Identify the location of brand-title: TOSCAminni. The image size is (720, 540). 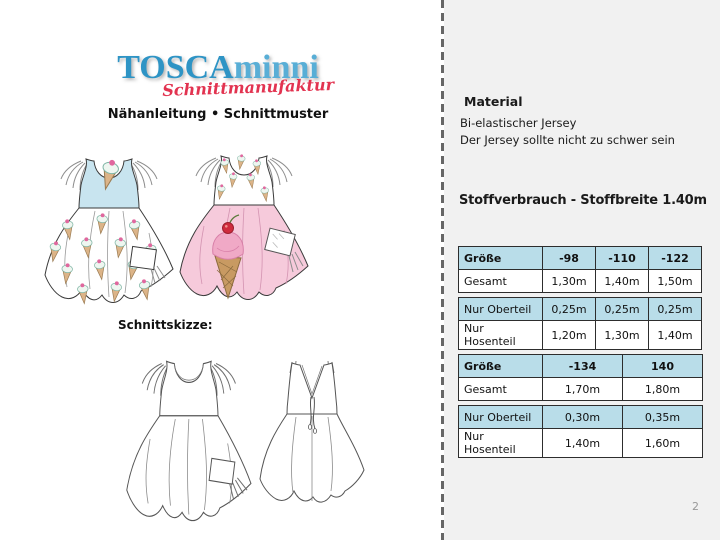
(218, 68).